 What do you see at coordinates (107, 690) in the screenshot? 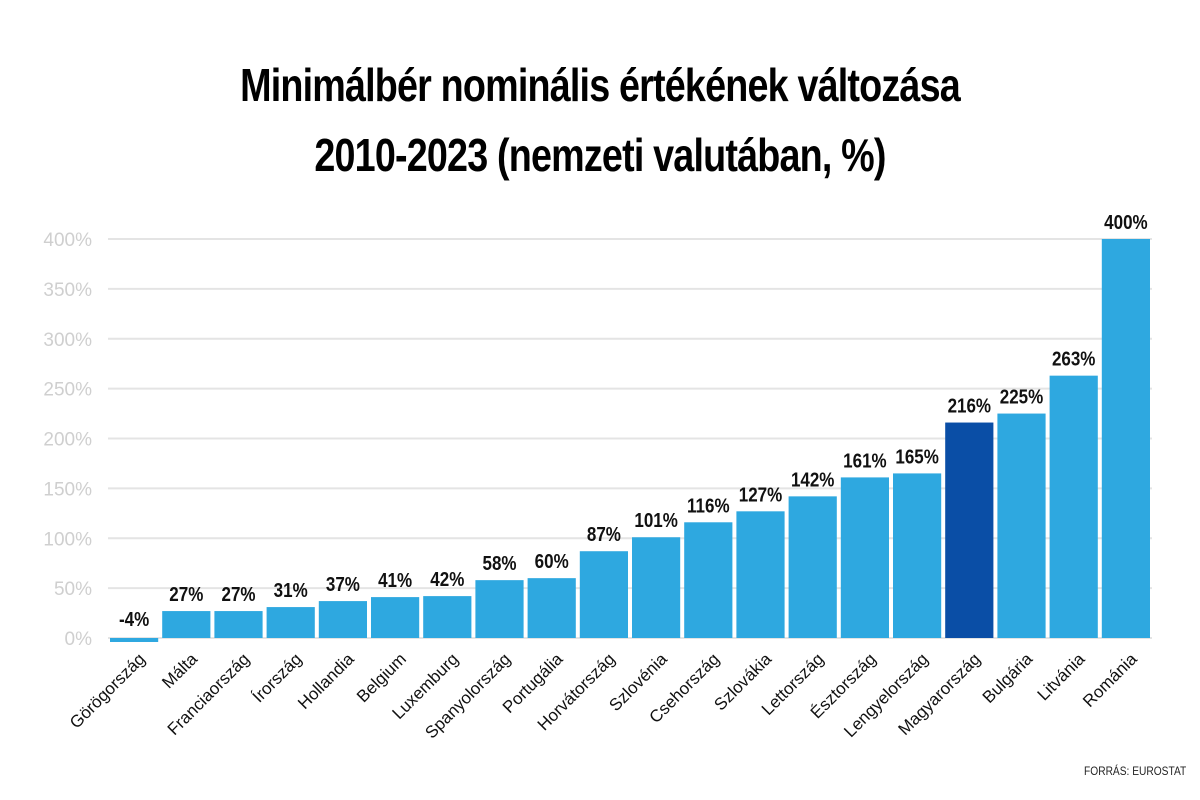
I see `category-label: Görögország` at bounding box center [107, 690].